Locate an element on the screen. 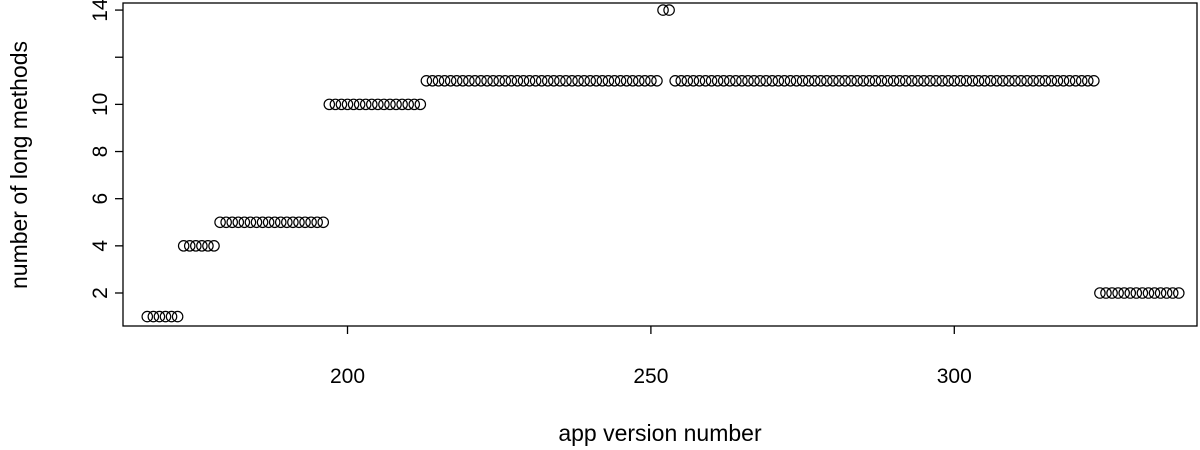 The width and height of the screenshot is (1200, 450). x-tick-label: 200 is located at coordinates (347, 376).